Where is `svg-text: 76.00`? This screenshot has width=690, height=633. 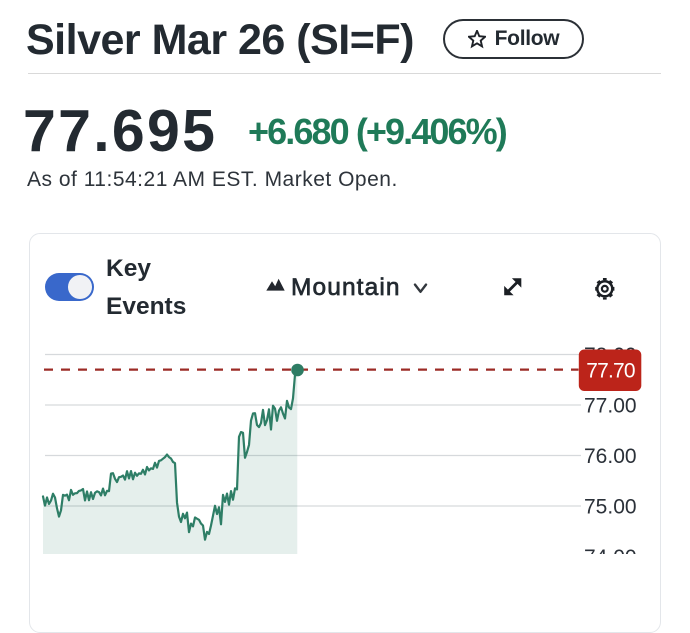 svg-text: 76.00 is located at coordinates (610, 456).